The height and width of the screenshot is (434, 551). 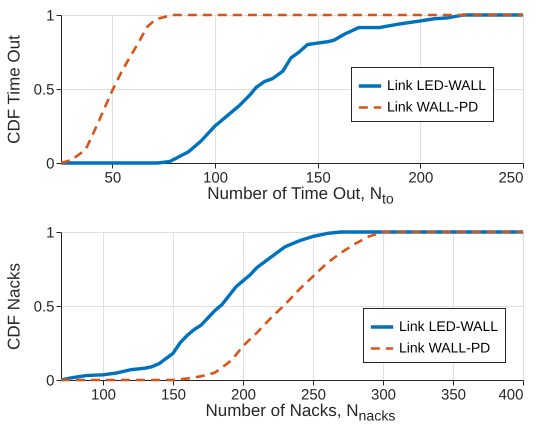 I want to click on x-tick-label: 350, so click(x=453, y=395).